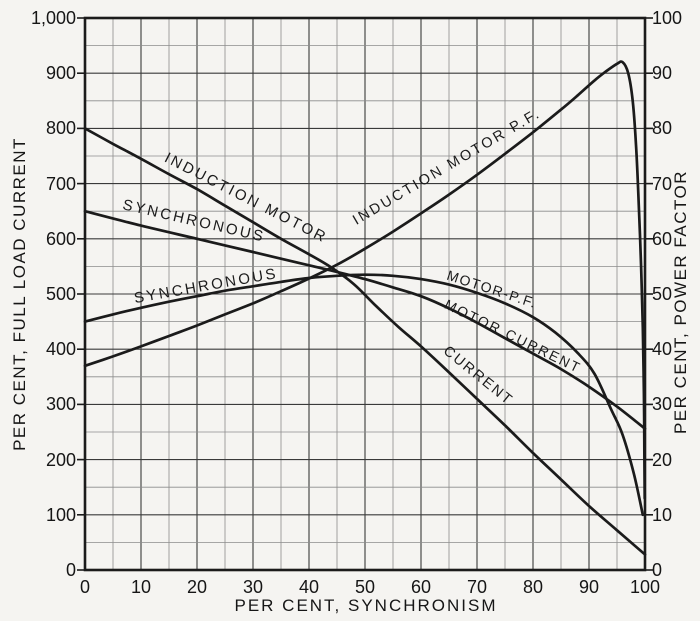  What do you see at coordinates (680, 302) in the screenshot?
I see `right-axis-title: PER CENT, POWER FACTOR` at bounding box center [680, 302].